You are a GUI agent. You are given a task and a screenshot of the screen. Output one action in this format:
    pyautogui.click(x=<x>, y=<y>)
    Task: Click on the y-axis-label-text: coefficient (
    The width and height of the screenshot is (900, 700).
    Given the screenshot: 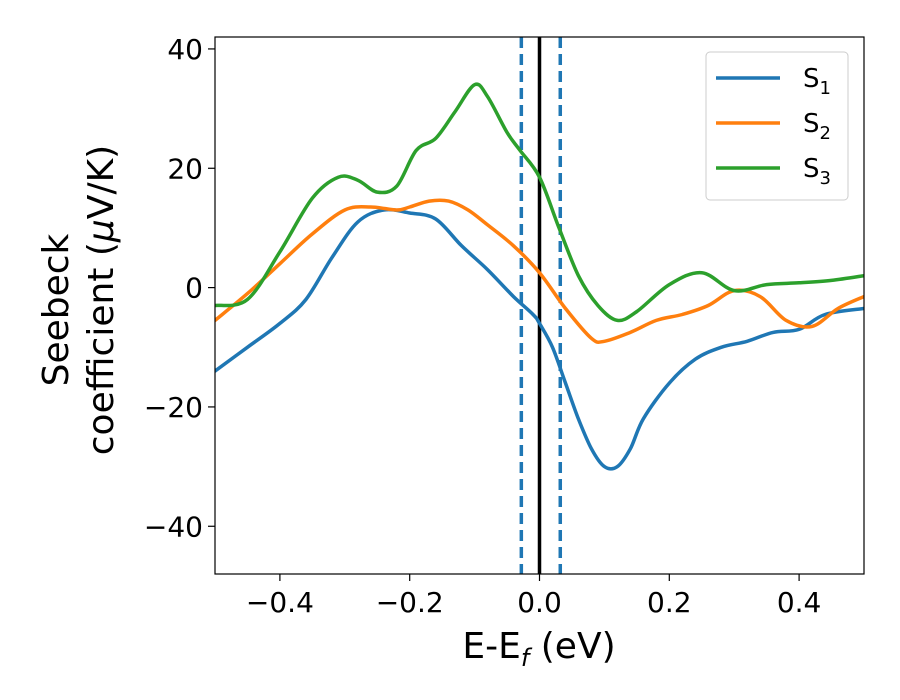 What is the action you would take?
    pyautogui.click(x=101, y=348)
    